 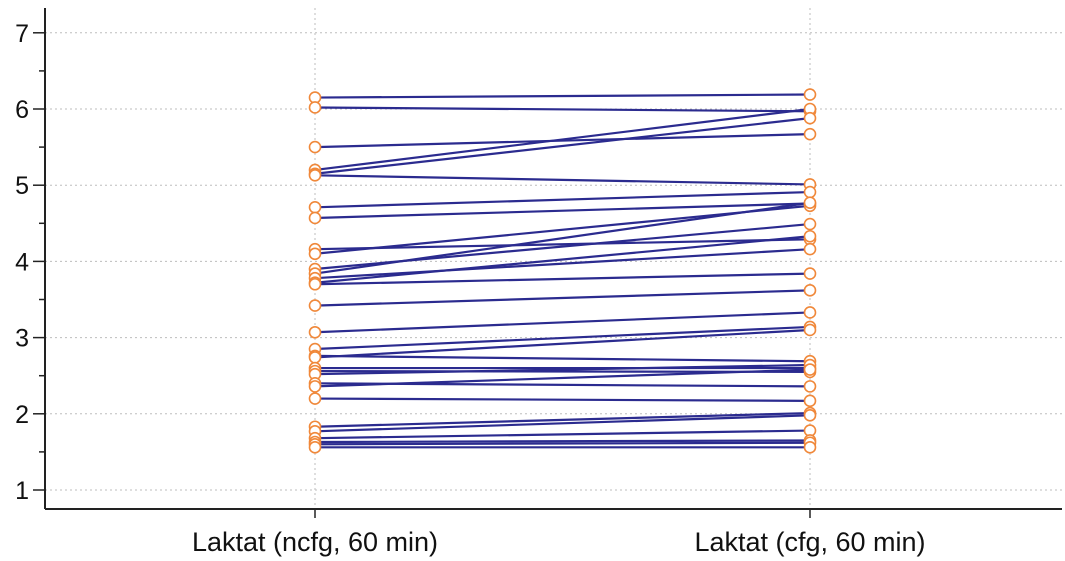 What do you see at coordinates (22, 110) in the screenshot?
I see `y-tick-label: 6` at bounding box center [22, 110].